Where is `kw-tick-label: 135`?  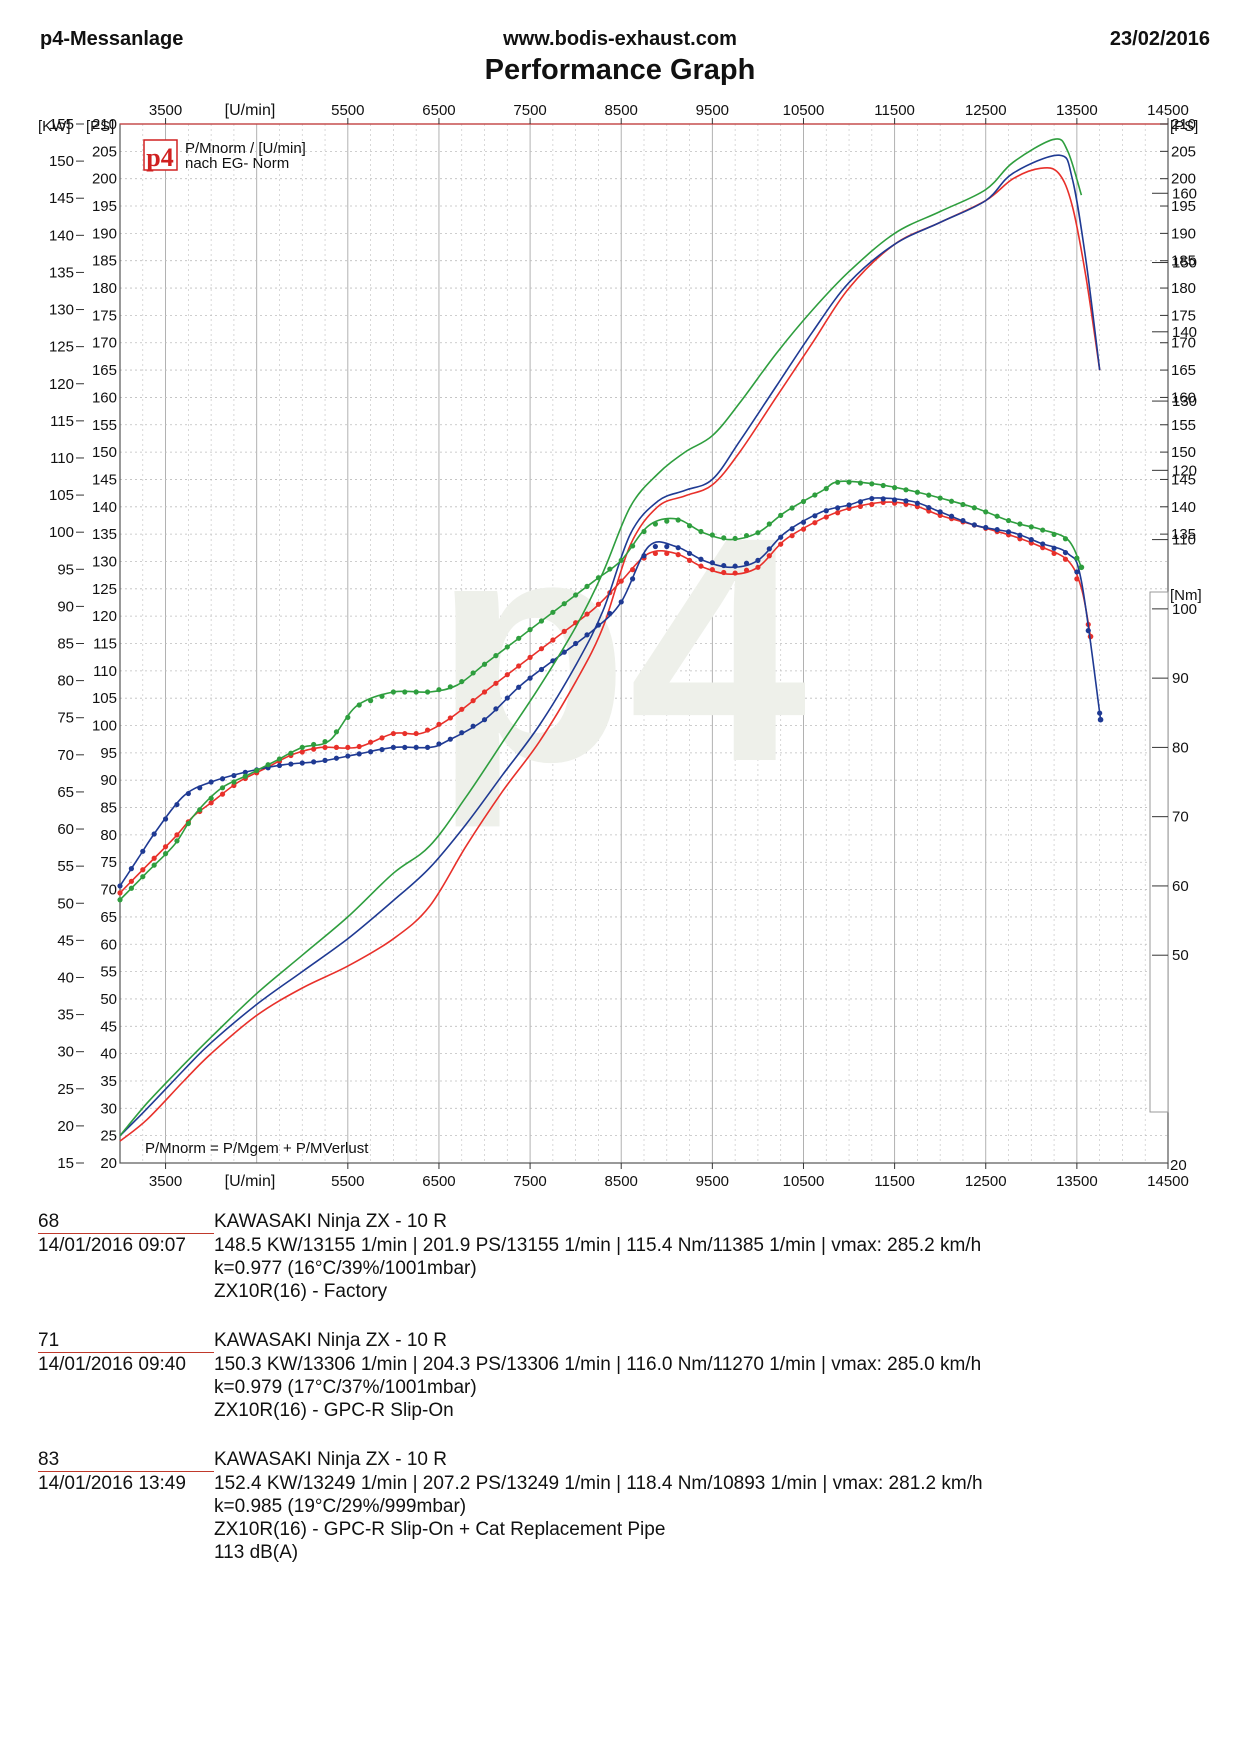
kw-tick-label: 135 is located at coordinates (61, 272).